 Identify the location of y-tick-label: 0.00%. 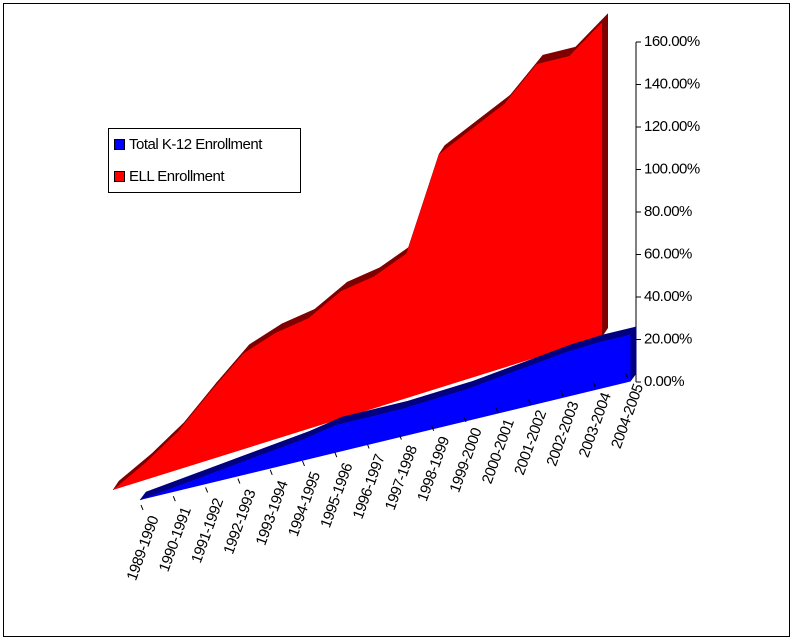
(664, 381).